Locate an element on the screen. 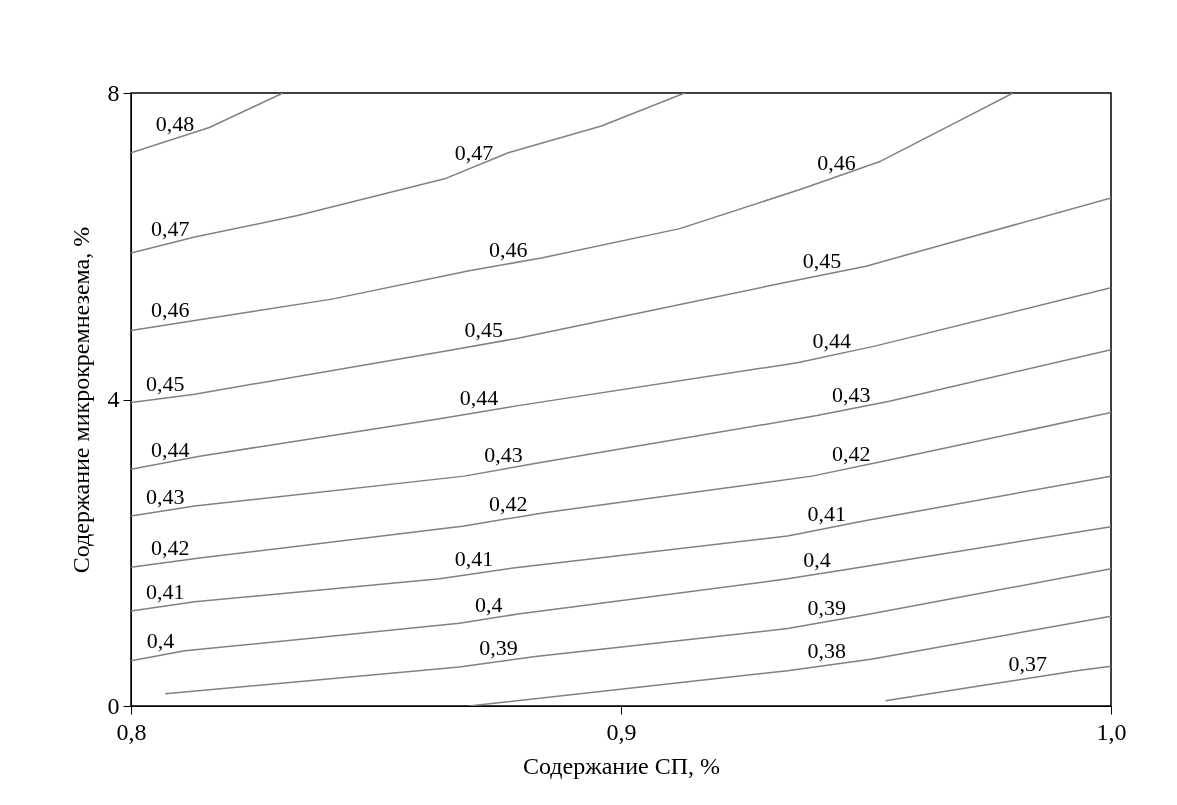 The image size is (1177, 805). annotation: 0,37 is located at coordinates (1027, 664).